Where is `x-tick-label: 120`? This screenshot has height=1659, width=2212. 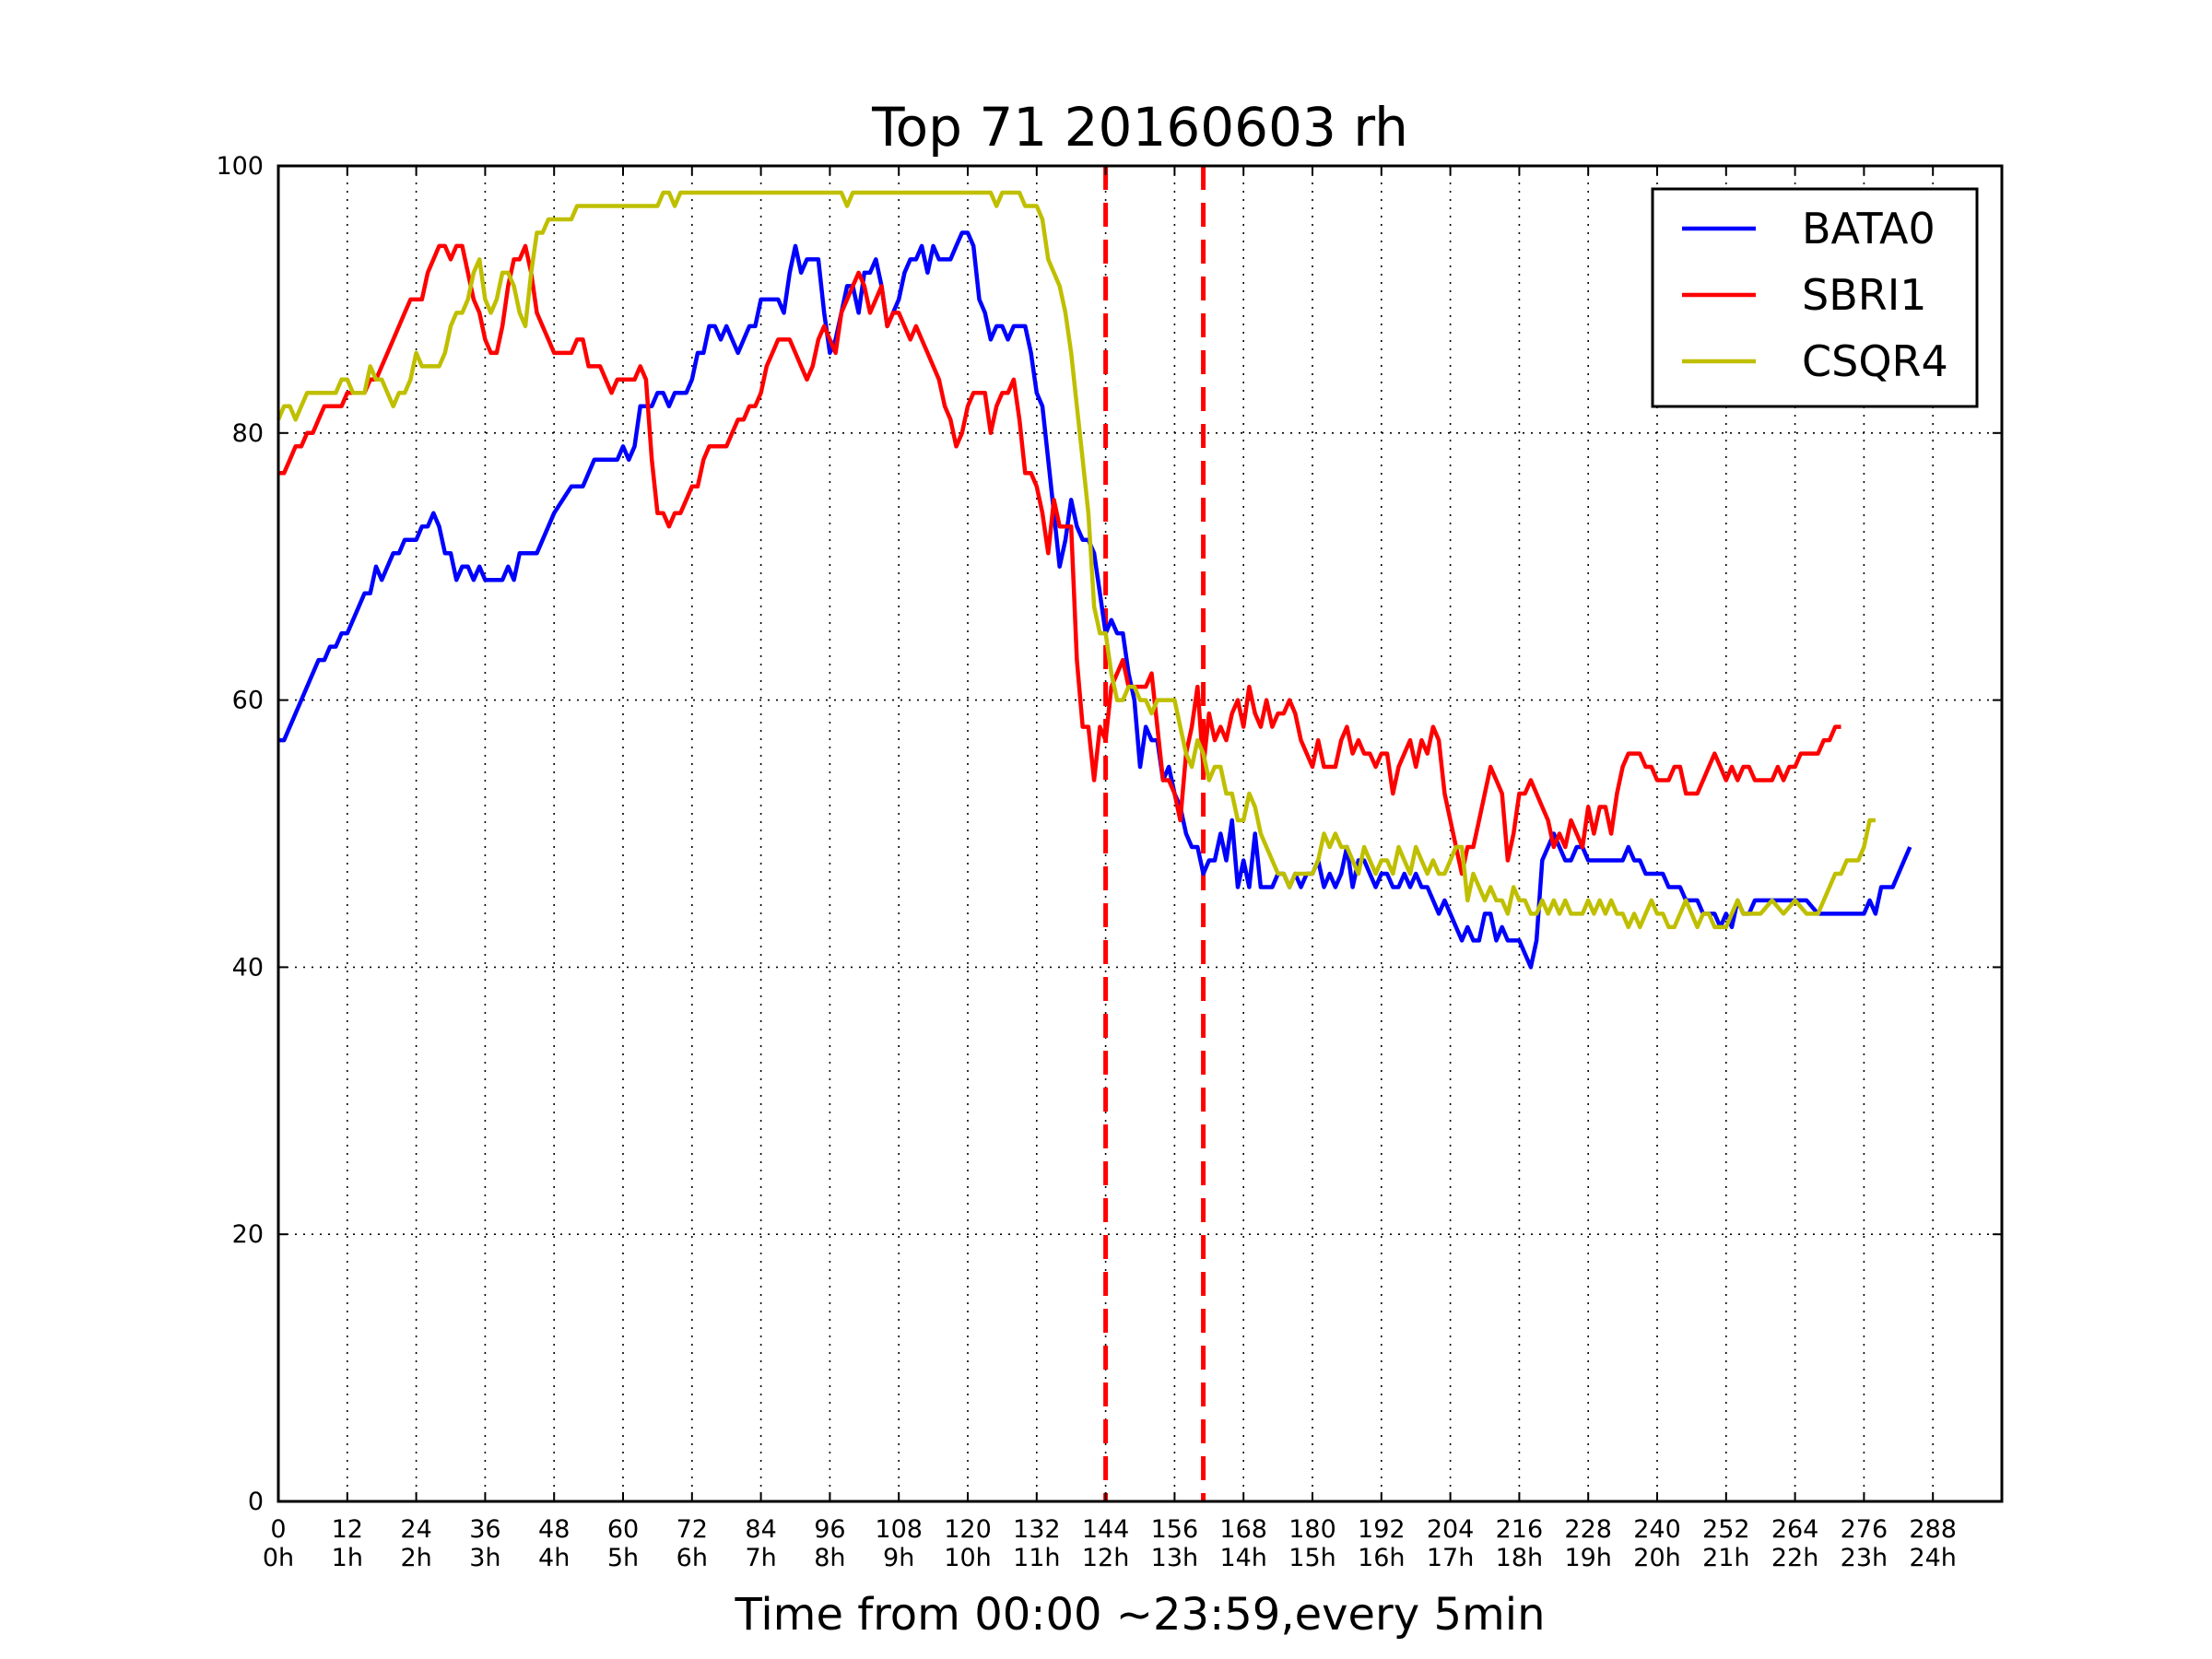
x-tick-label: 120 is located at coordinates (968, 1529).